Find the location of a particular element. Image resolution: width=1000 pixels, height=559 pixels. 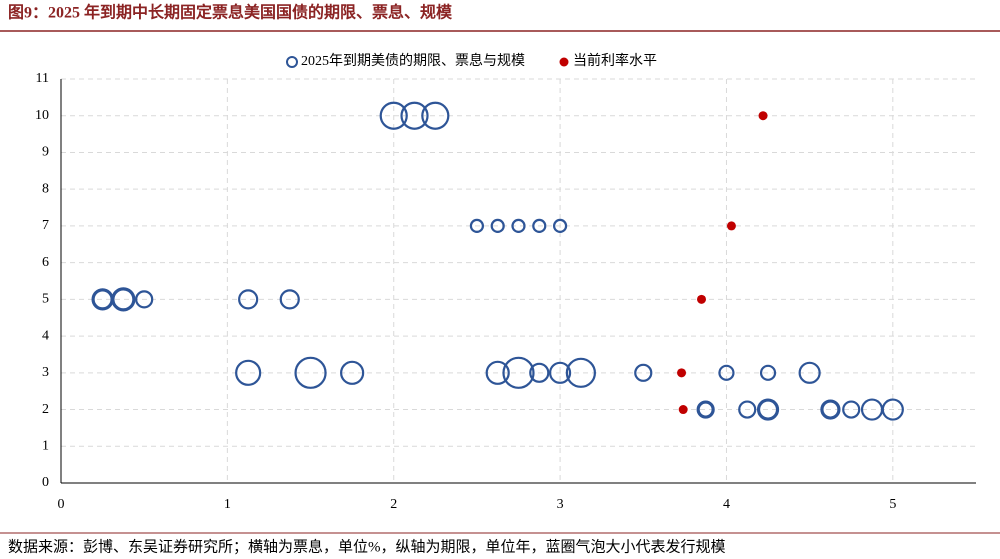

x-tick-label: 4 is located at coordinates (726, 504).